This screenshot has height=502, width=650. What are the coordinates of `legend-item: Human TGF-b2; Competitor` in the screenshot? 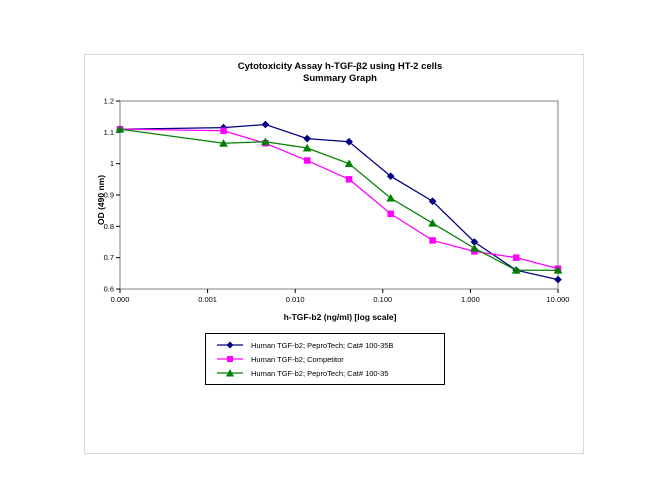 It's located at (325, 359).